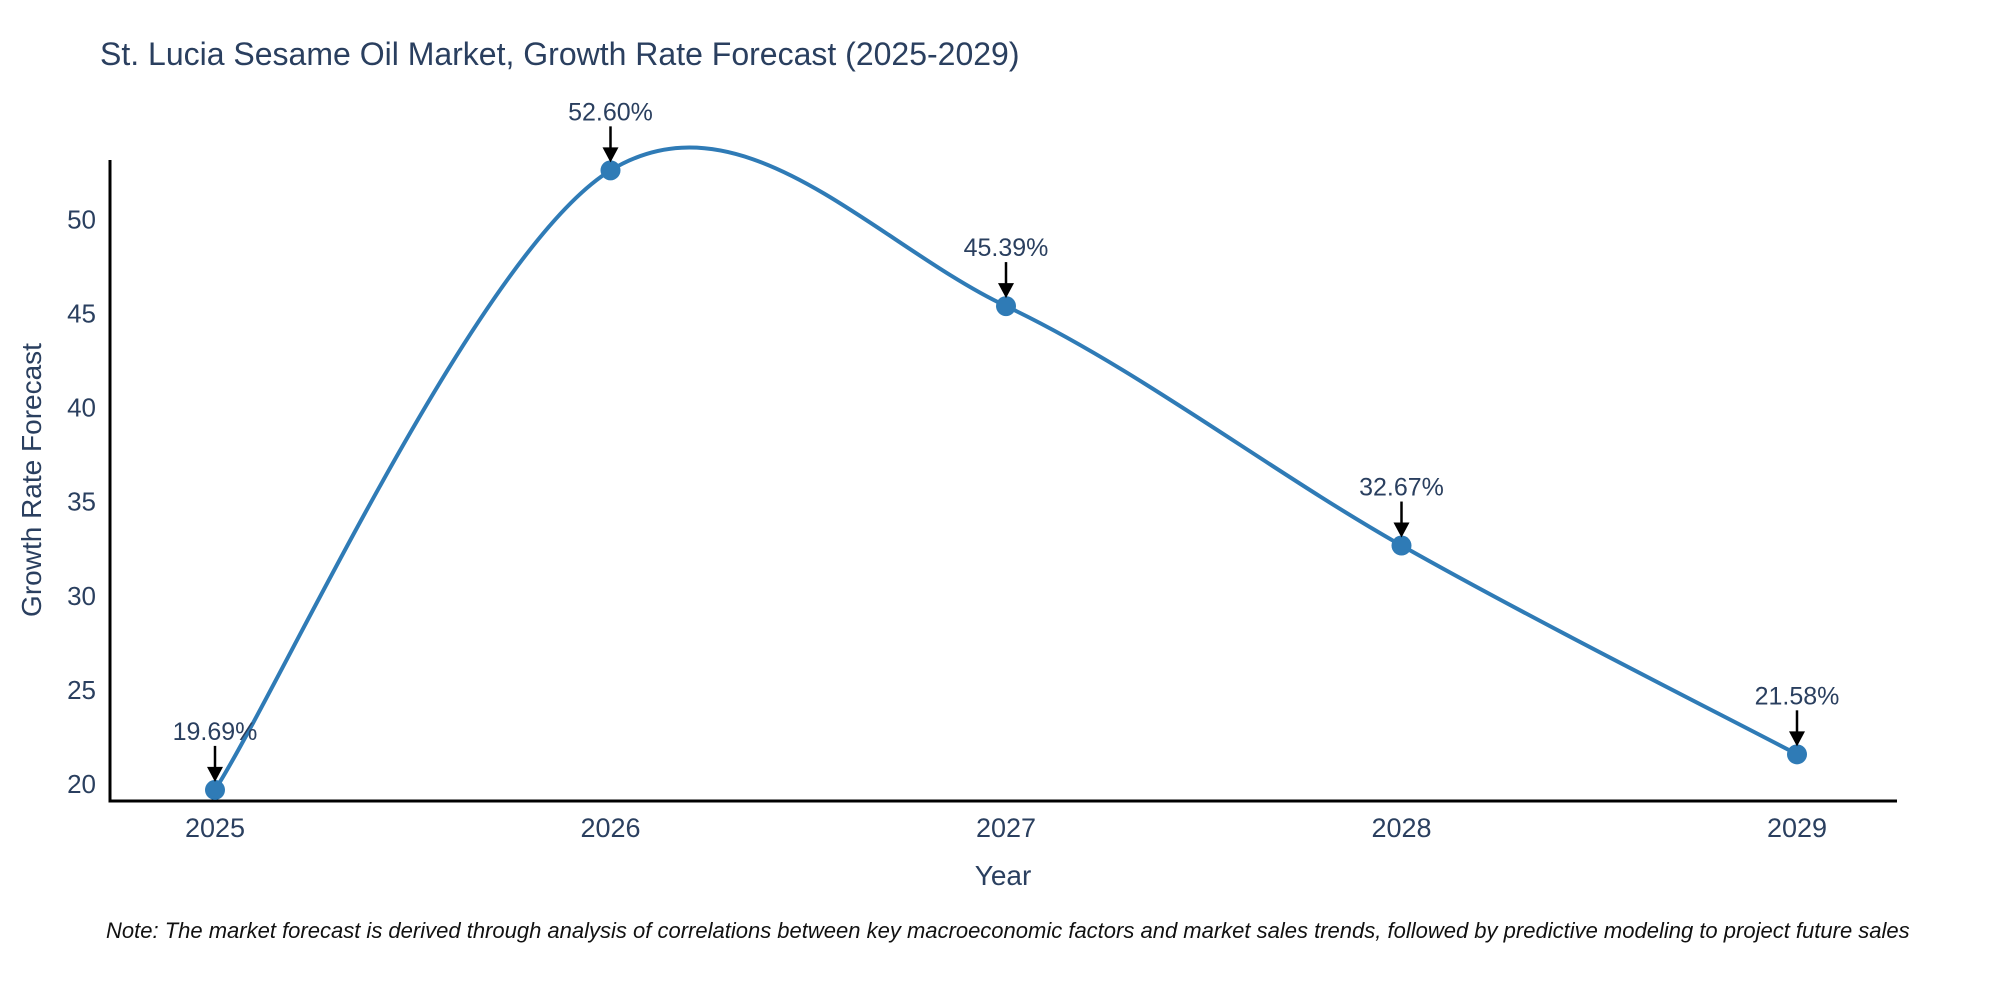 Image resolution: width=2000 pixels, height=1000 pixels. What do you see at coordinates (81, 313) in the screenshot?
I see `y-tick-label: 45` at bounding box center [81, 313].